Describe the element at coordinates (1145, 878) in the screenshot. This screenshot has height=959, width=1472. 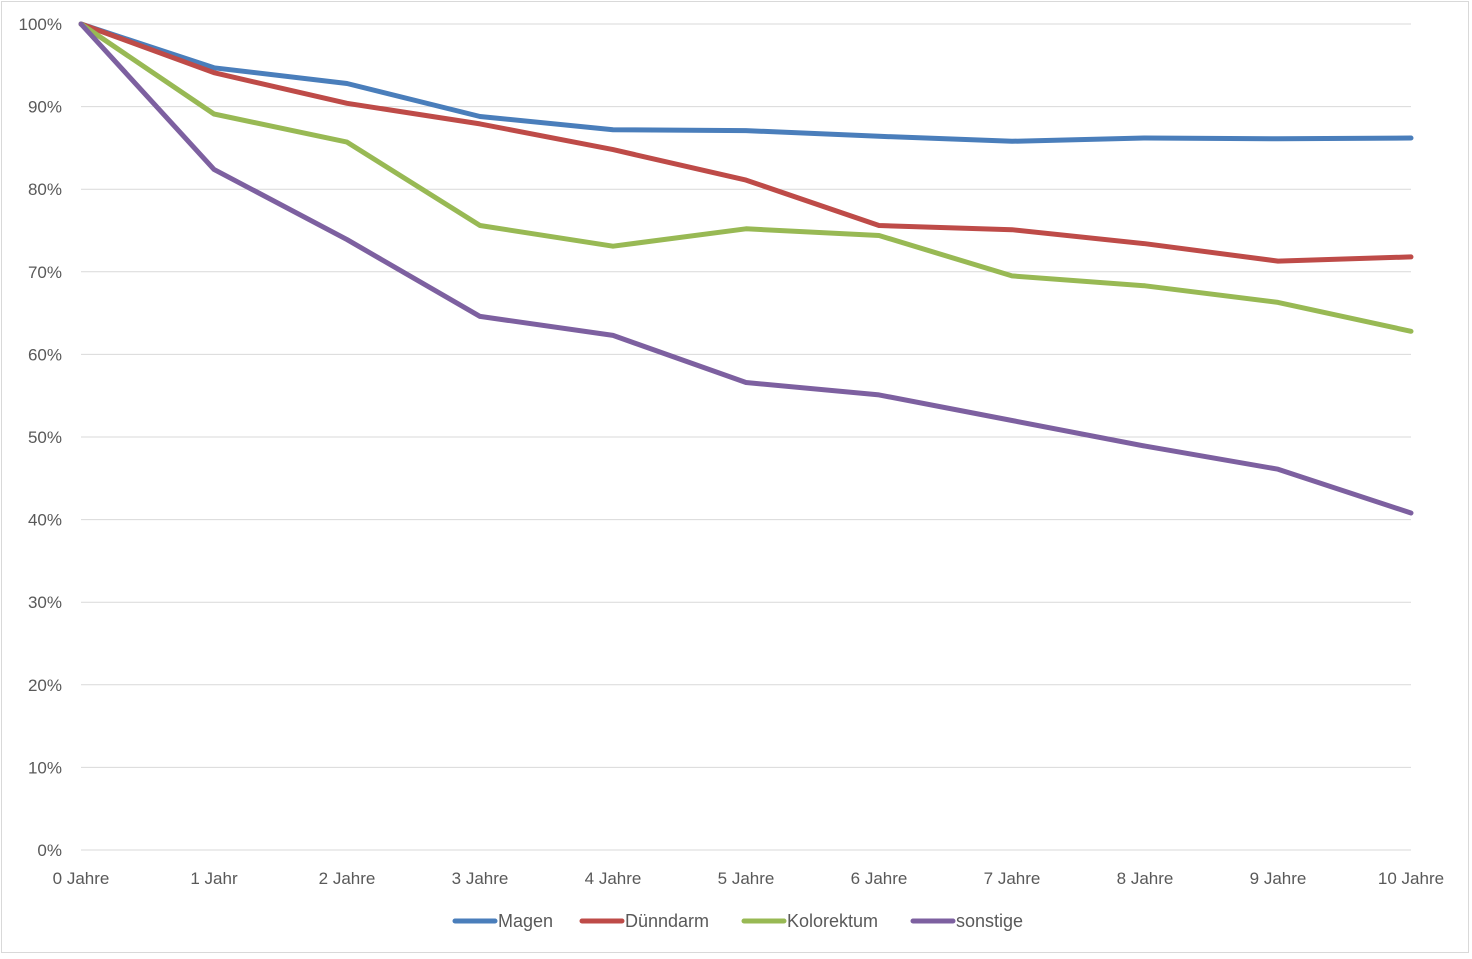
I see `x-tick-label: 8 Jahre` at that location.